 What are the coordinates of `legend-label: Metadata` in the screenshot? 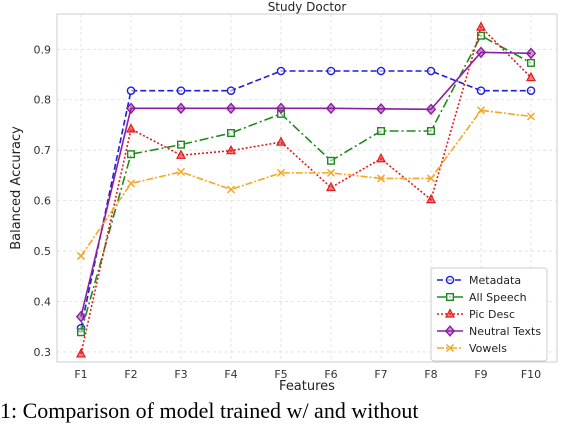 It's located at (495, 280).